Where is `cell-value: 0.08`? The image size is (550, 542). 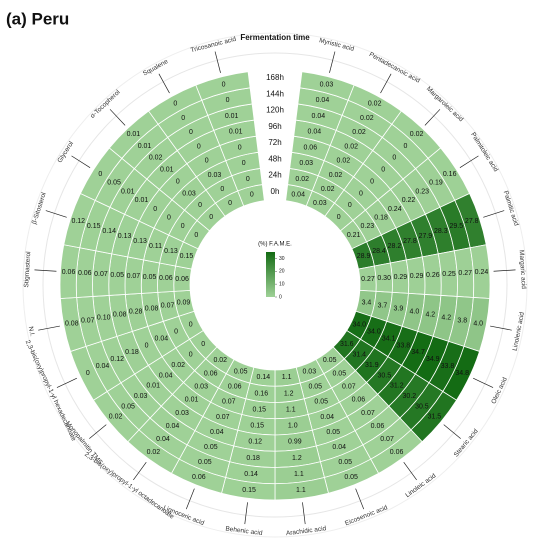
cell-value: 0.08 is located at coordinates (72, 324).